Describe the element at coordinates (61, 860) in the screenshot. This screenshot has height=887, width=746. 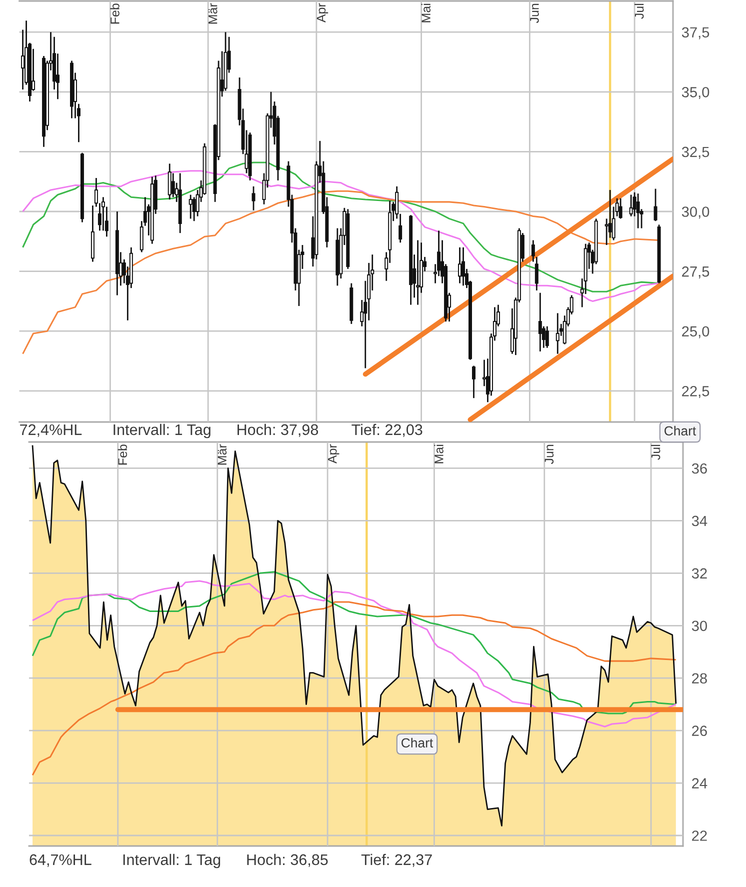
I see `text: 64,7%HL` at that location.